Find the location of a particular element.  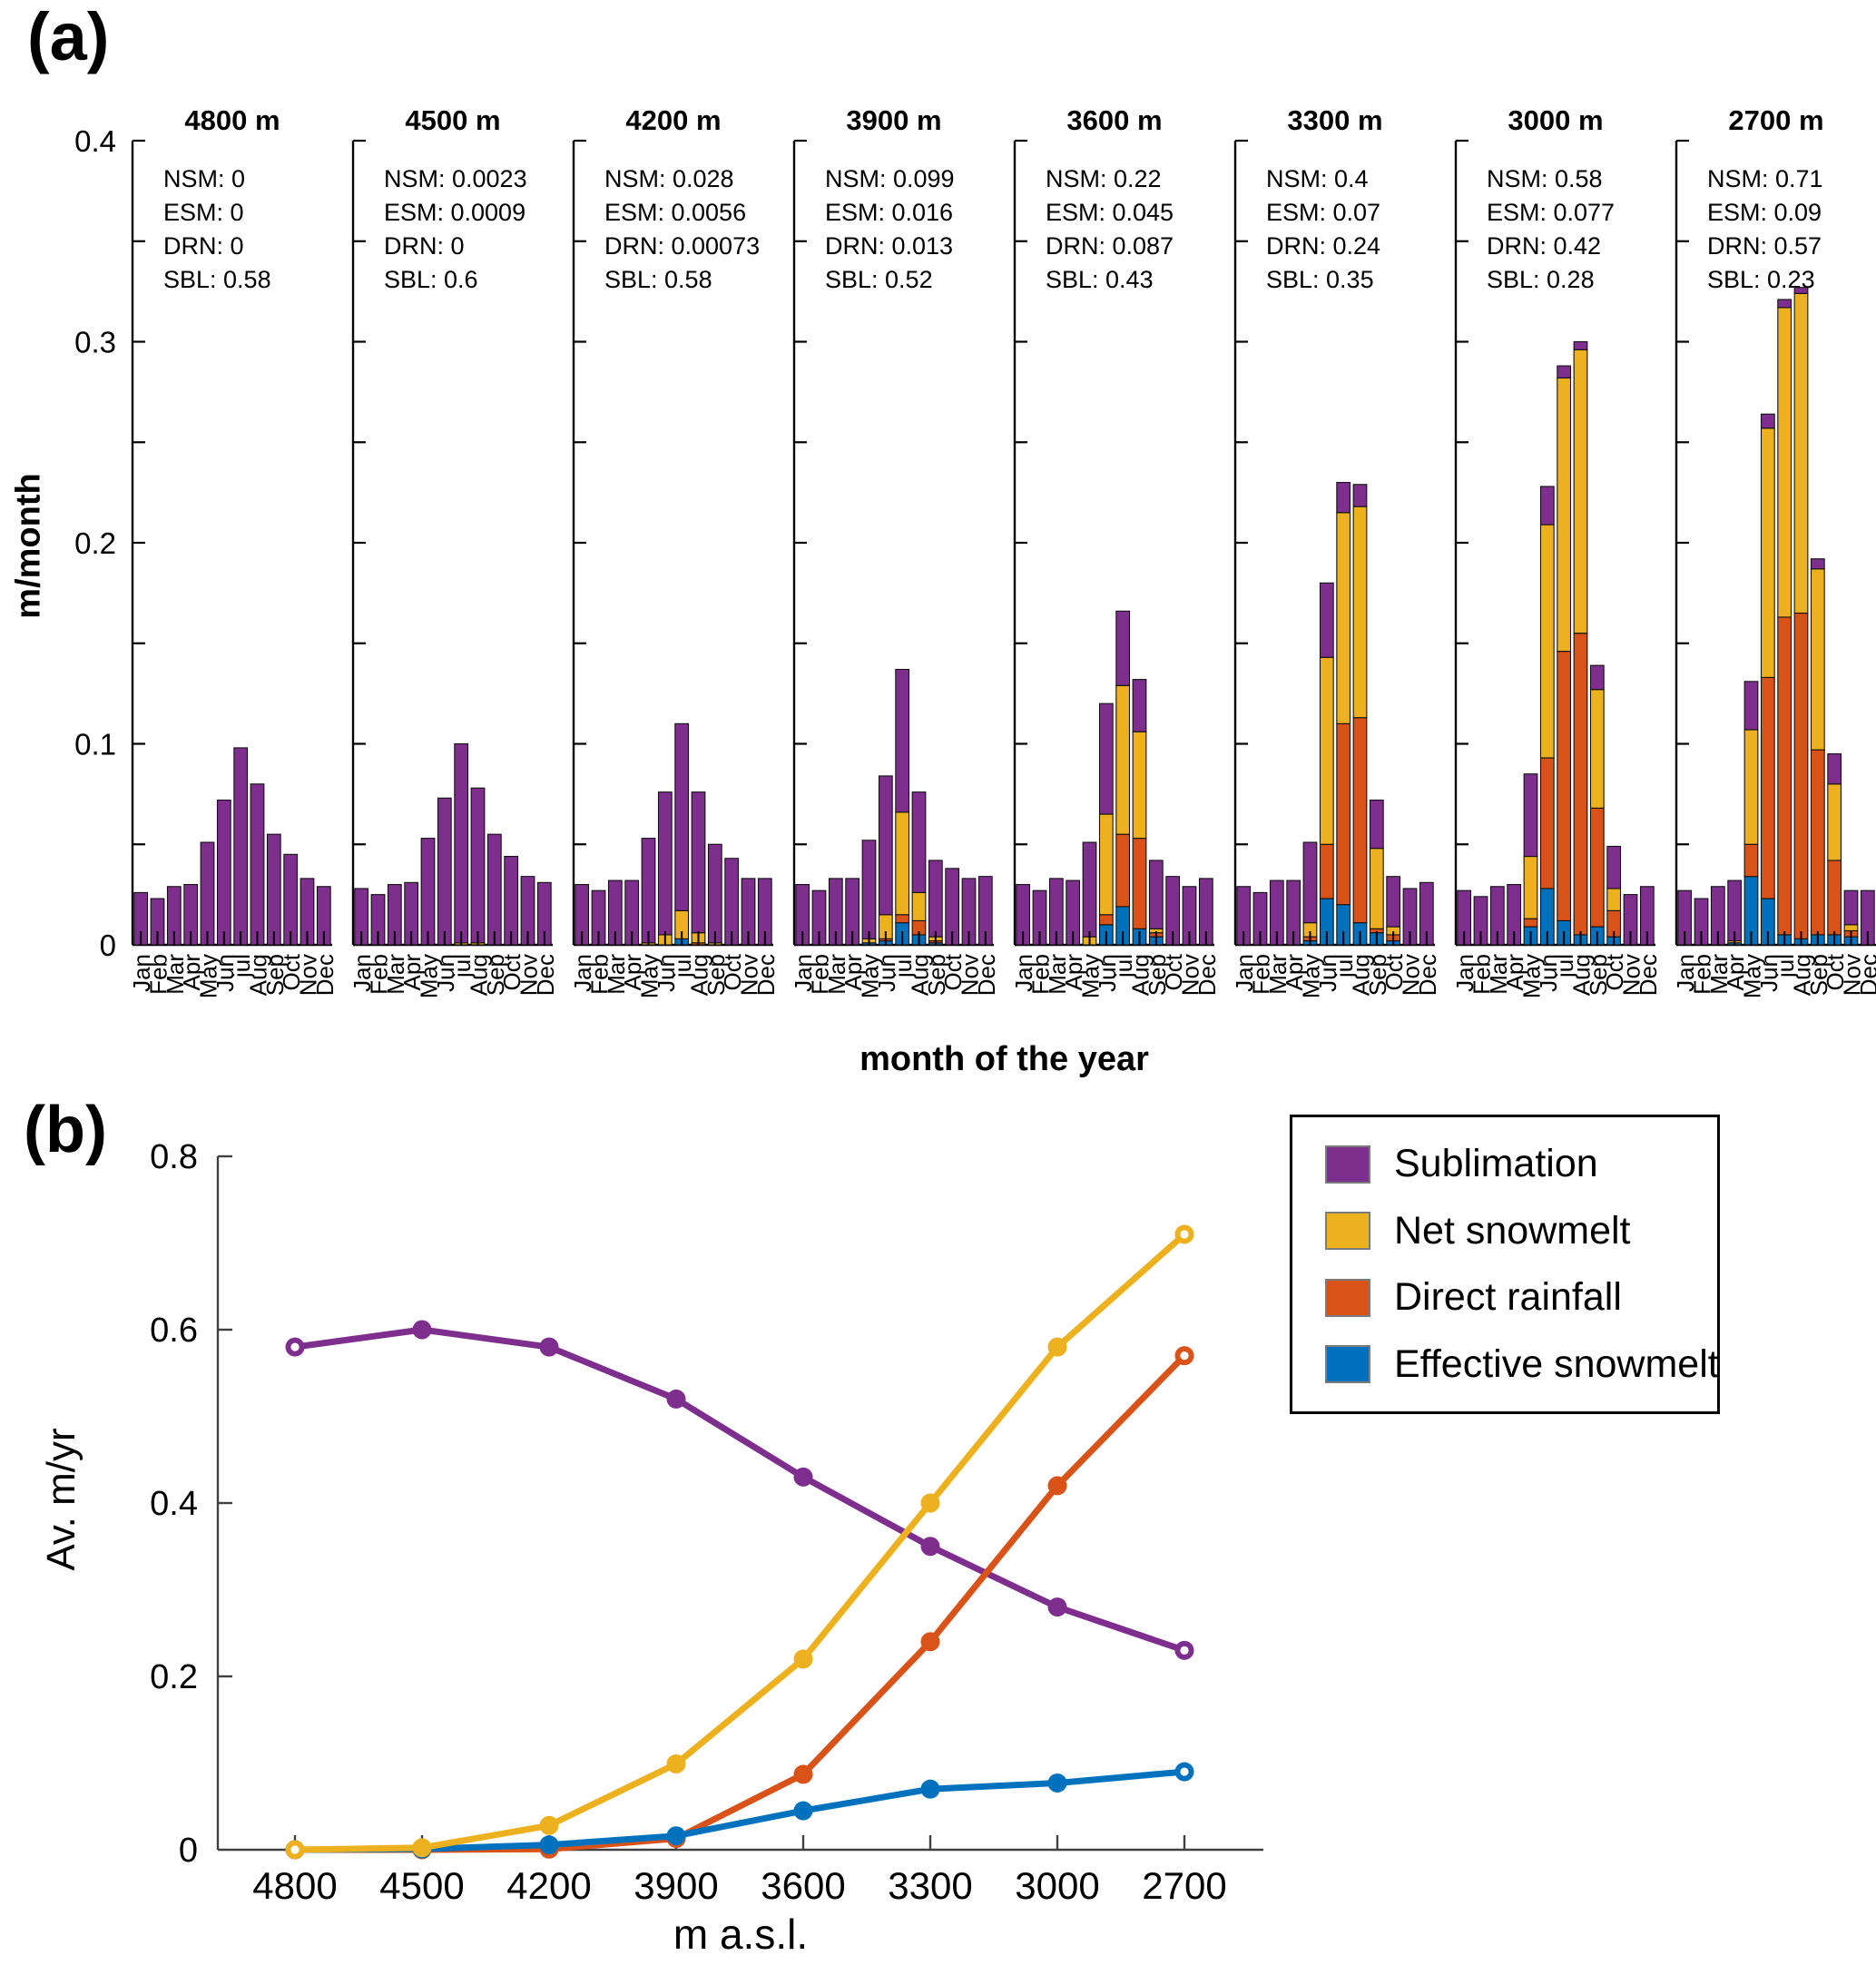

panel-b-x-axis-title: m a.s.l. is located at coordinates (741, 1934).